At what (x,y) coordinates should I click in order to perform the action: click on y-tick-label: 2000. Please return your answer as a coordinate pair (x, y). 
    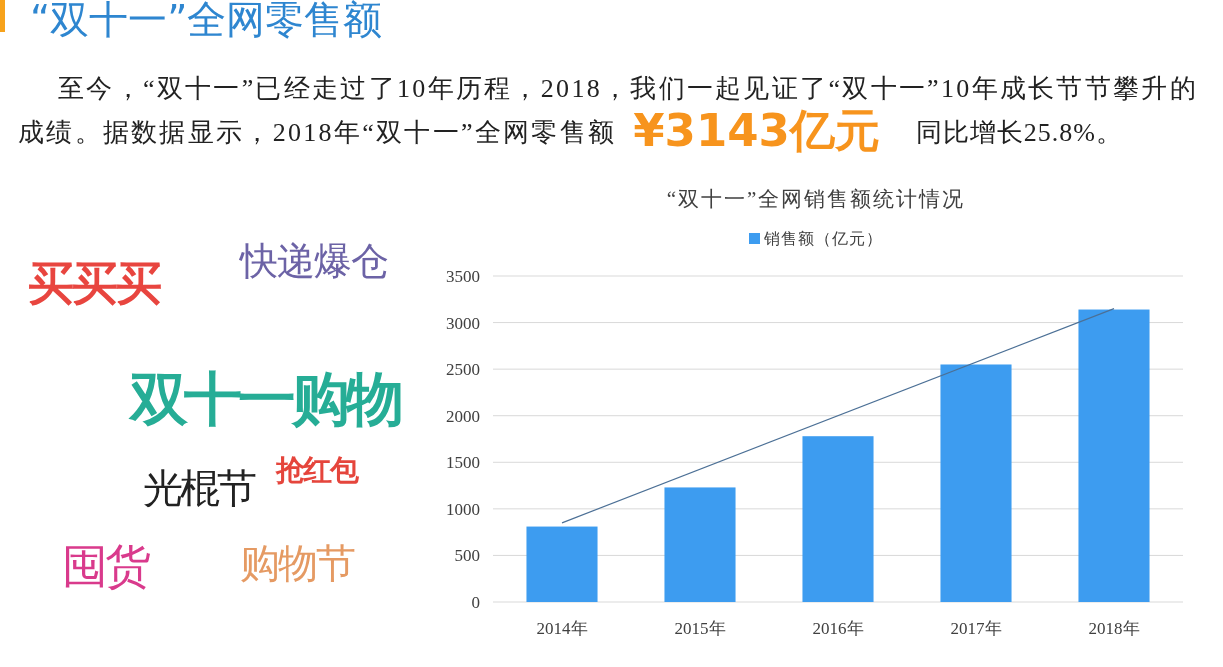
    Looking at the image, I should click on (463, 416).